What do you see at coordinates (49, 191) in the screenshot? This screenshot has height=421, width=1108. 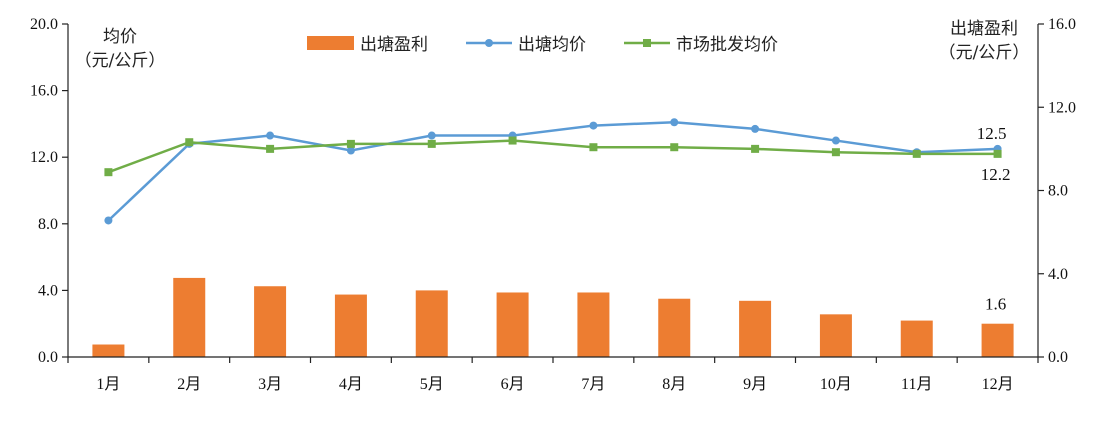 I see `left-axis-ticks: 0.0 4.0 8.0 12.0 16.0 20.0` at bounding box center [49, 191].